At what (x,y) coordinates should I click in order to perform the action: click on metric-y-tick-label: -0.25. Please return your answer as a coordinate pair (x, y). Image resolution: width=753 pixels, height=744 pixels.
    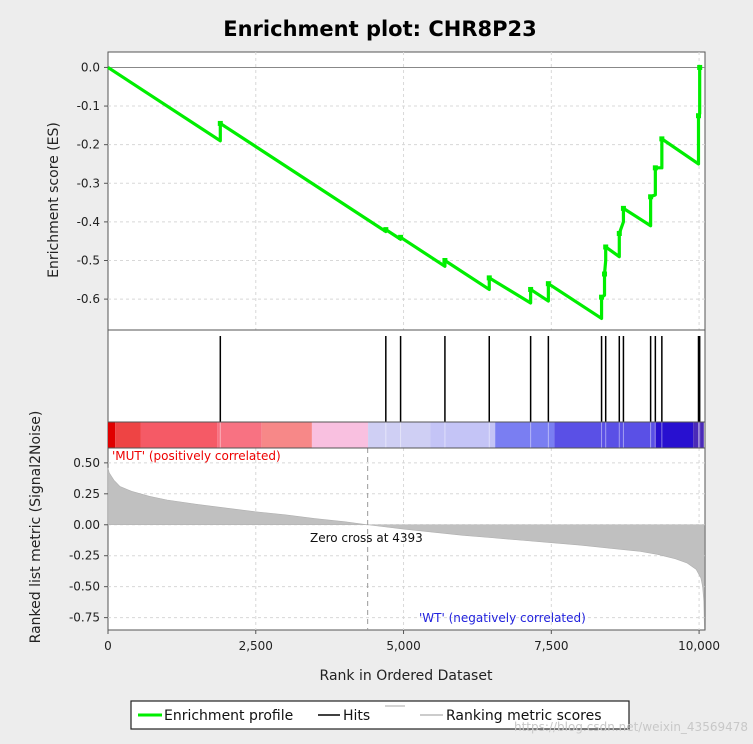
    Looking at the image, I should click on (84, 556).